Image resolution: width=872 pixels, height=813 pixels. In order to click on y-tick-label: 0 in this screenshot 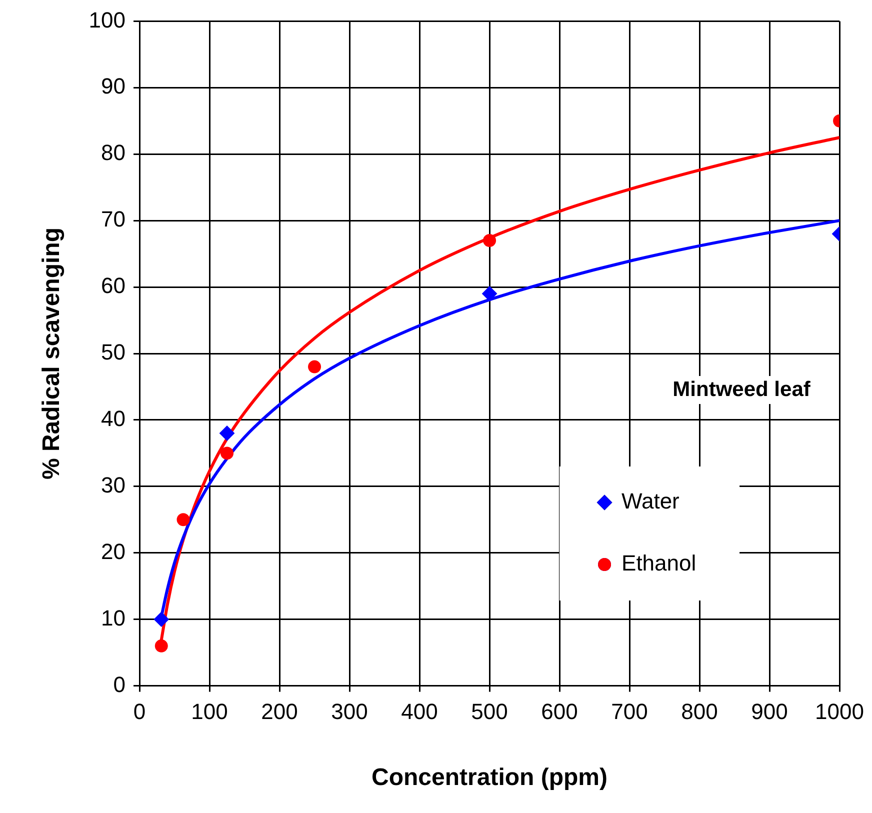, I will do `click(119, 684)`.